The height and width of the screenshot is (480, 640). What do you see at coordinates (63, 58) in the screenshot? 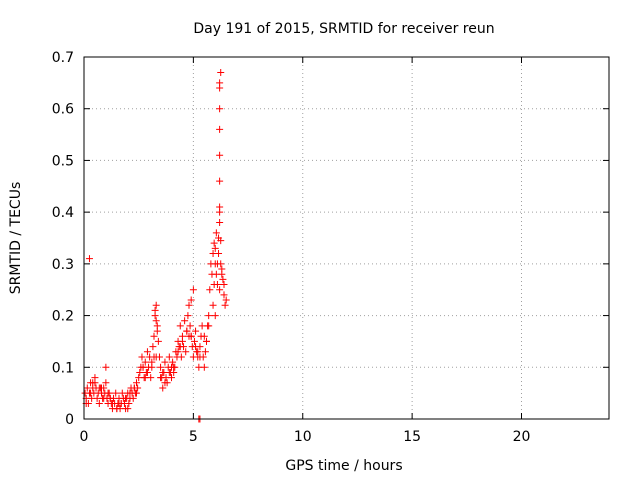
I see `y-tick-label: 0.7` at bounding box center [63, 58].